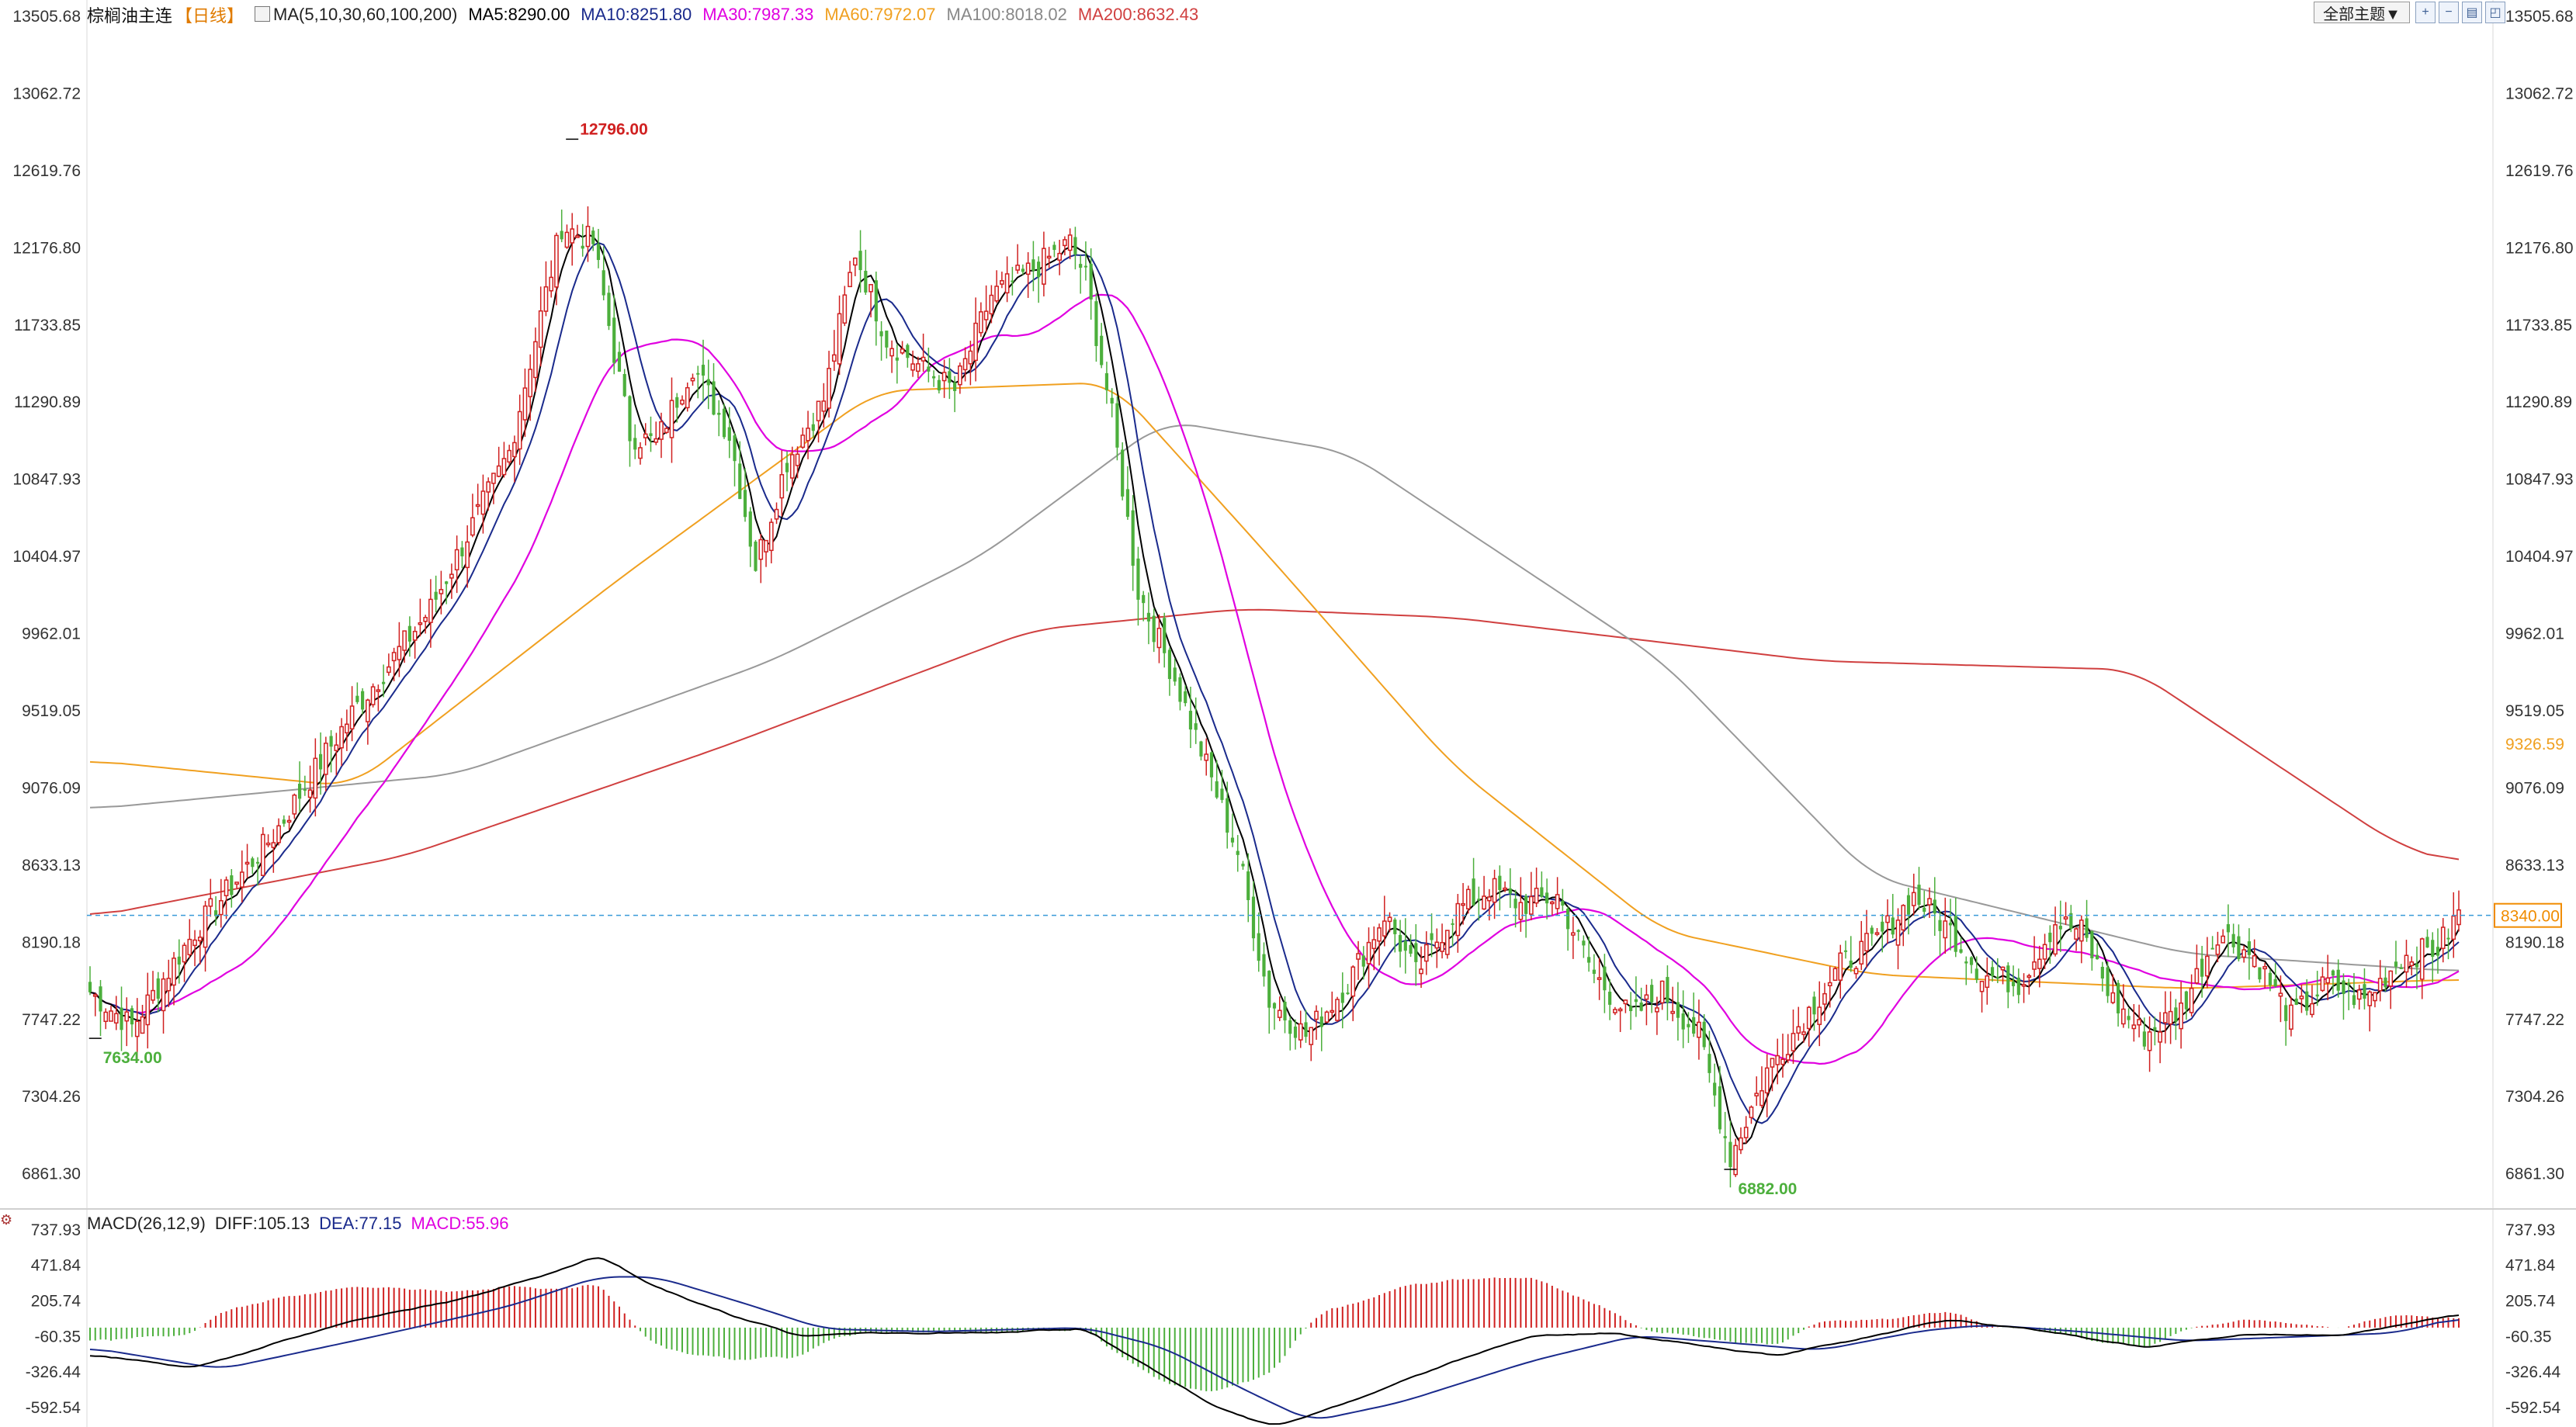  Describe the element at coordinates (56, 1266) in the screenshot. I see `macd-tick-left: 471.84` at that location.